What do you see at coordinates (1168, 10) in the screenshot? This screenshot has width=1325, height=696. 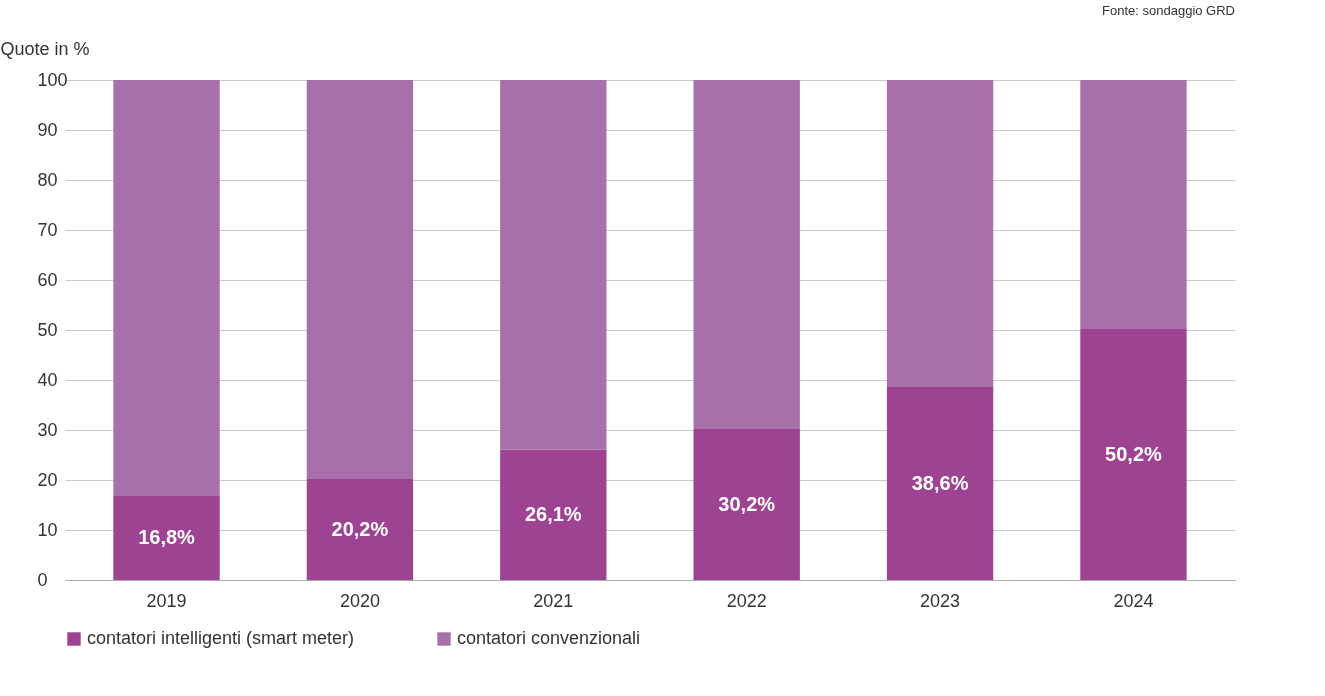 I see `source-note: Fonte: sondaggio GRD` at bounding box center [1168, 10].